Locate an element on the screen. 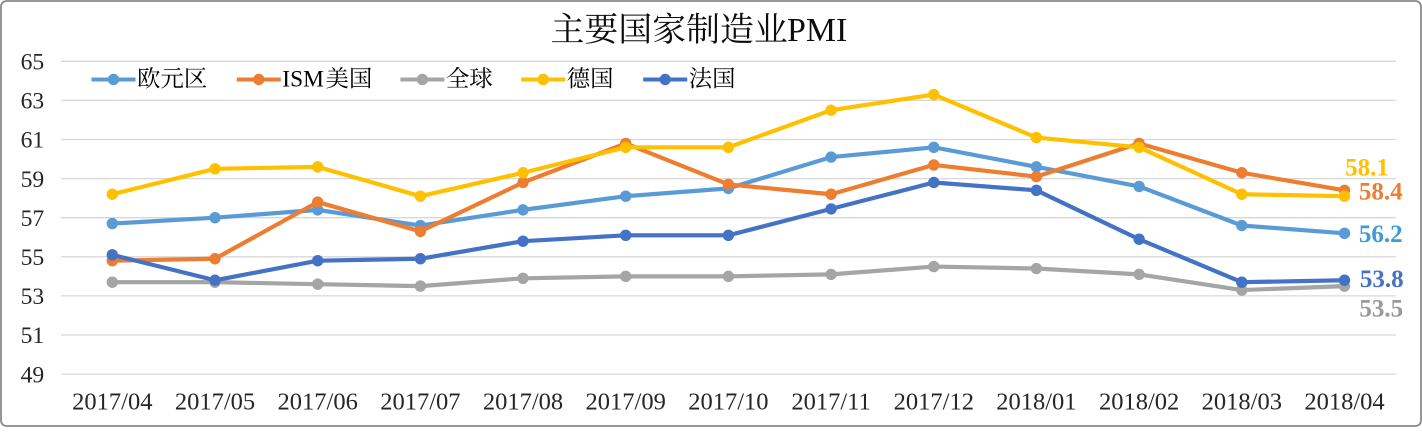 The image size is (1422, 432). svg-text: 65 is located at coordinates (33, 63).